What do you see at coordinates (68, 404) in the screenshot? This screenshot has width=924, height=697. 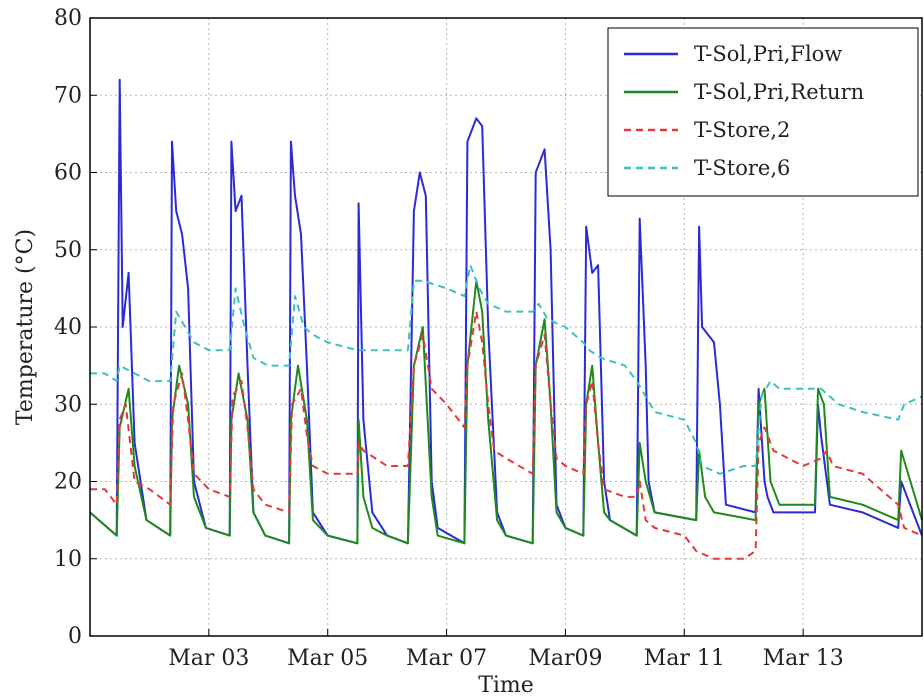 I see `y-tick-label: 30` at bounding box center [68, 404].